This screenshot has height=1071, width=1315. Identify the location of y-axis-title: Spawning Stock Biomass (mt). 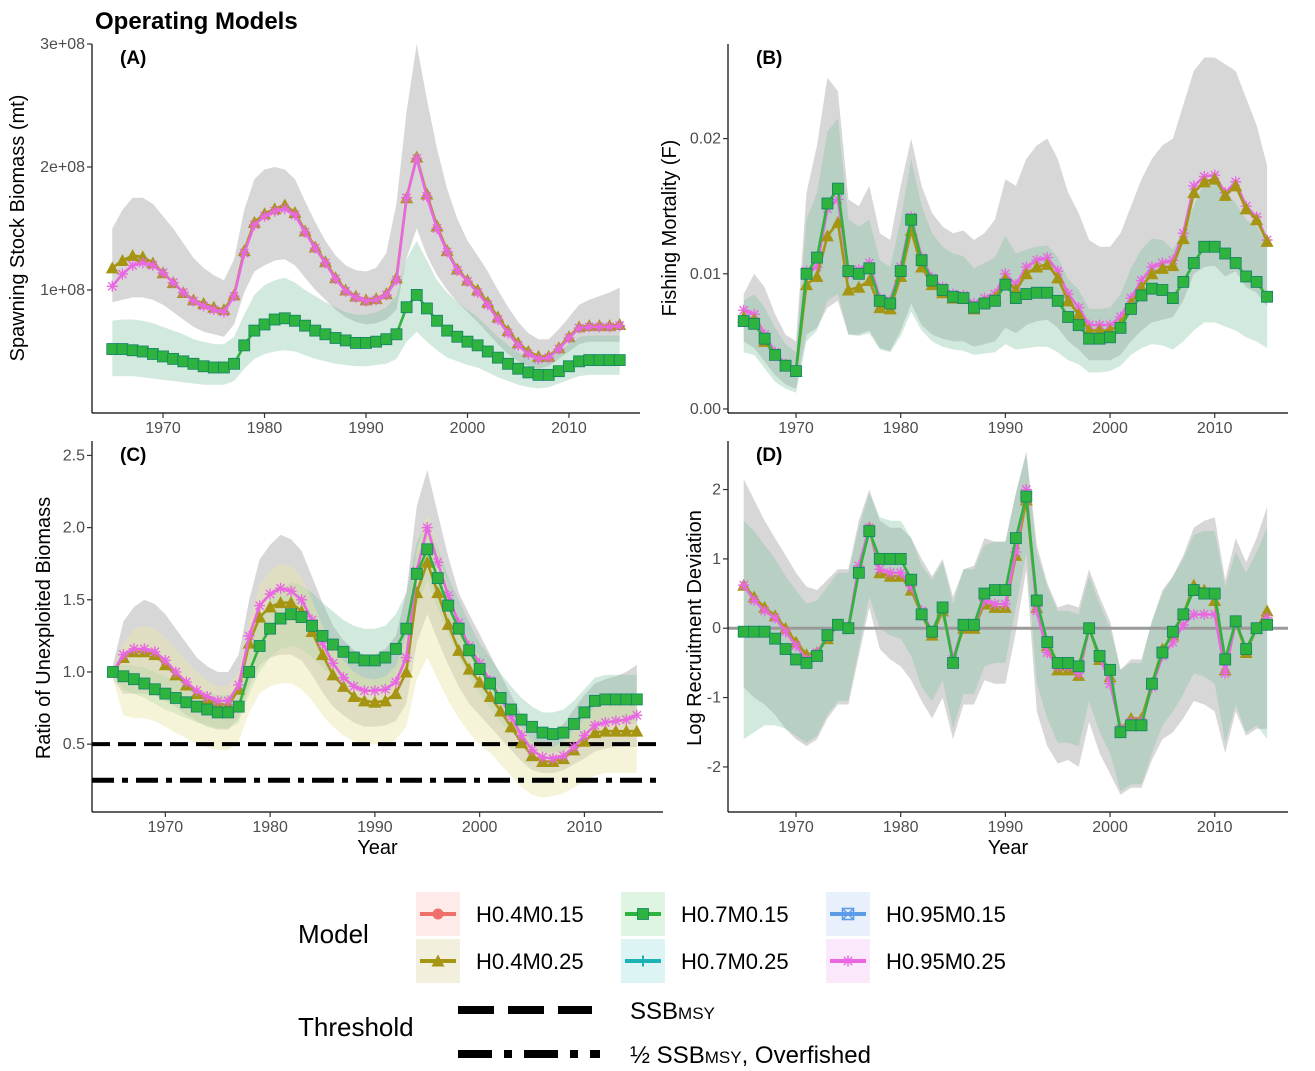
(18, 228).